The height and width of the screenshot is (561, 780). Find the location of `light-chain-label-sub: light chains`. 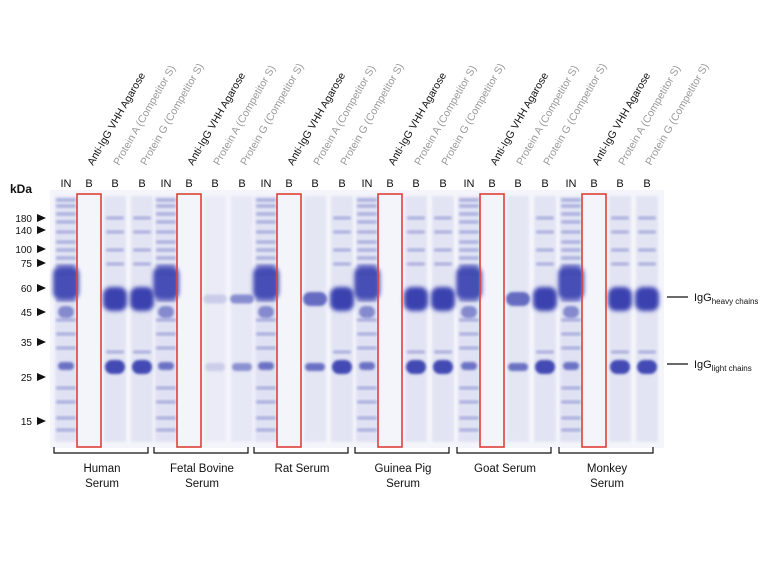

light-chain-label-sub: light chains is located at coordinates (732, 368).